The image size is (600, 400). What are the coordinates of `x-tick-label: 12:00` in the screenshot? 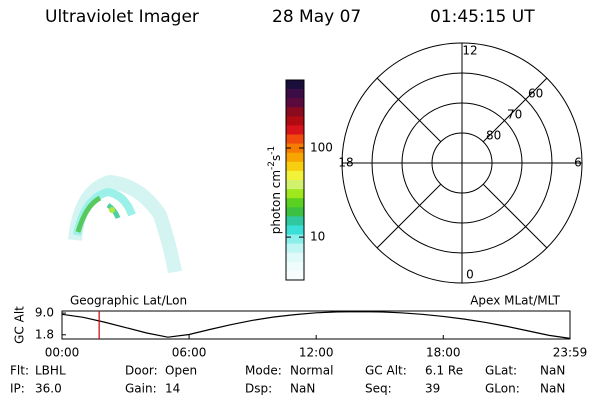 It's located at (316, 353).